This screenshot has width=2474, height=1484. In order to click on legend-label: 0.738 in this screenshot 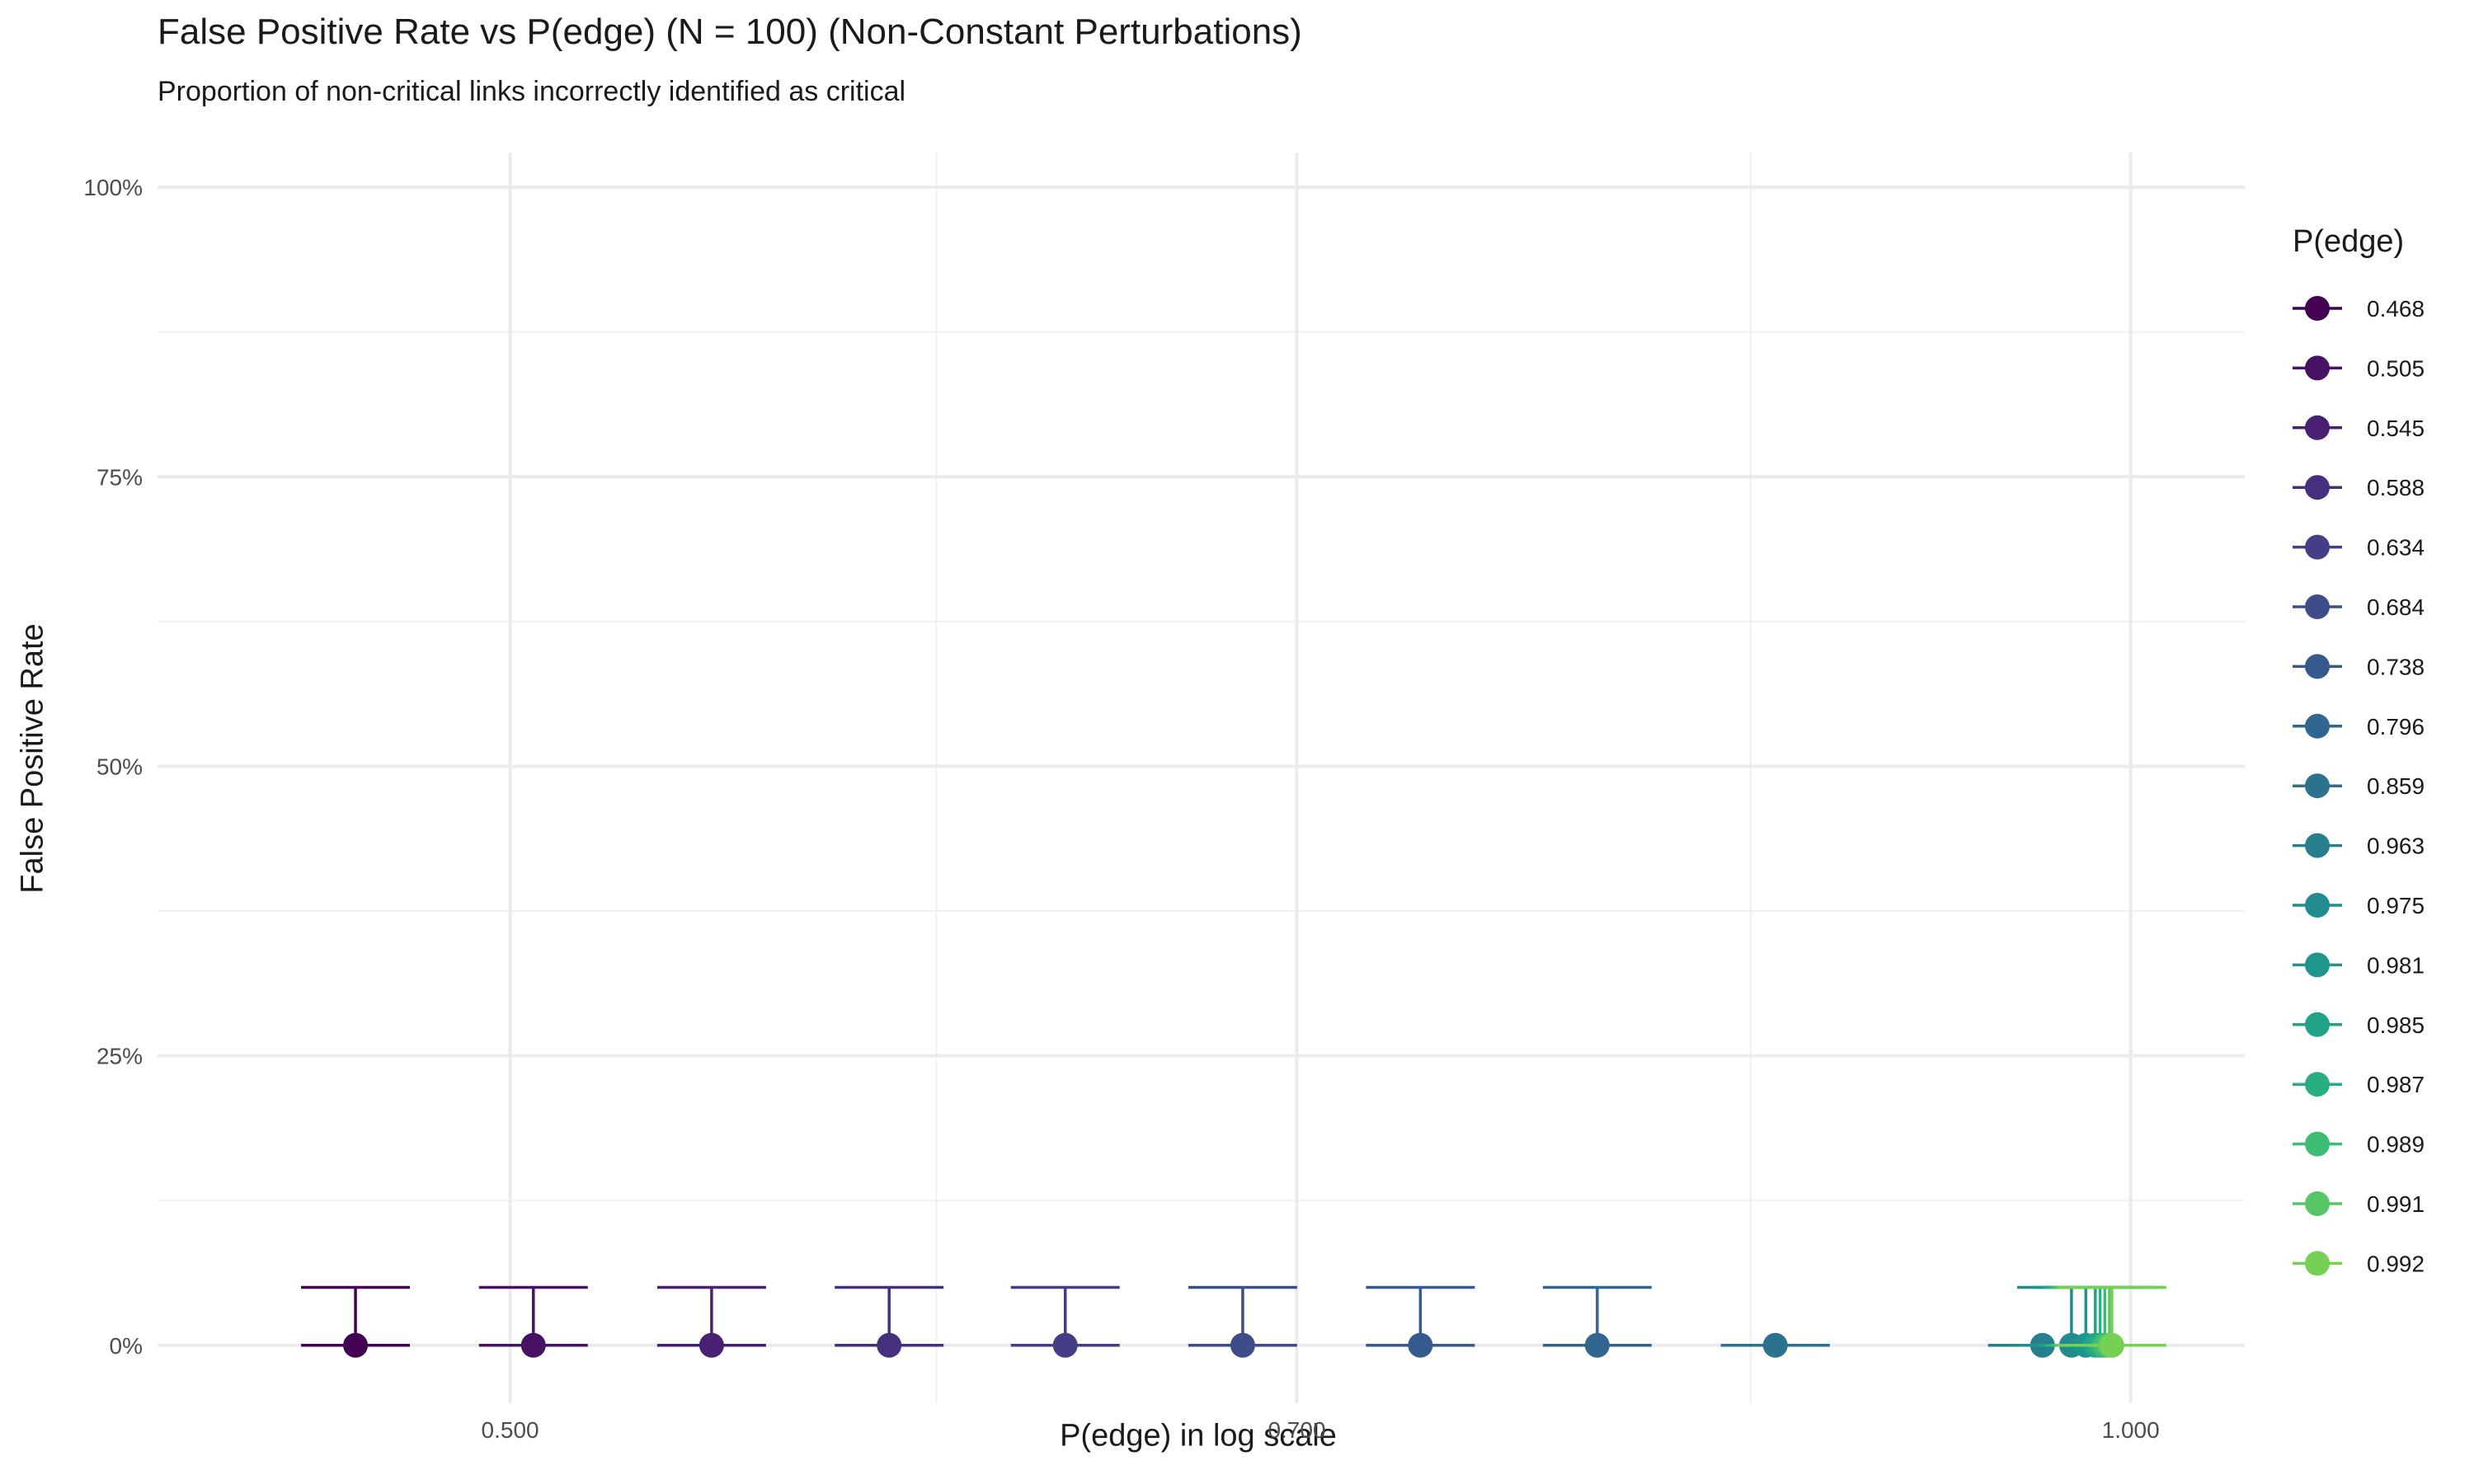, I will do `click(2396, 666)`.